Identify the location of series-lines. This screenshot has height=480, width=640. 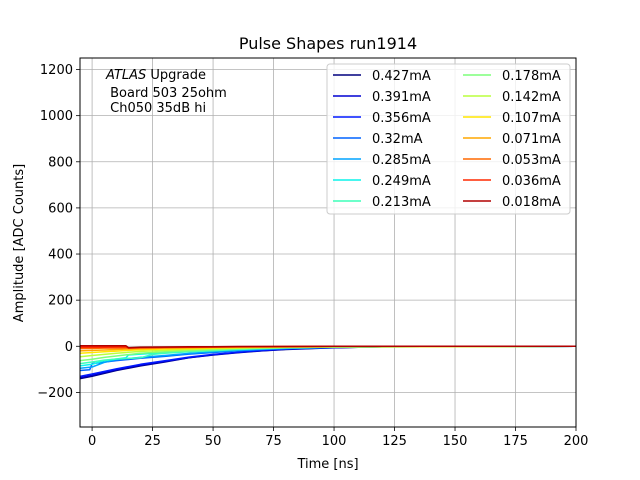
(328, 362).